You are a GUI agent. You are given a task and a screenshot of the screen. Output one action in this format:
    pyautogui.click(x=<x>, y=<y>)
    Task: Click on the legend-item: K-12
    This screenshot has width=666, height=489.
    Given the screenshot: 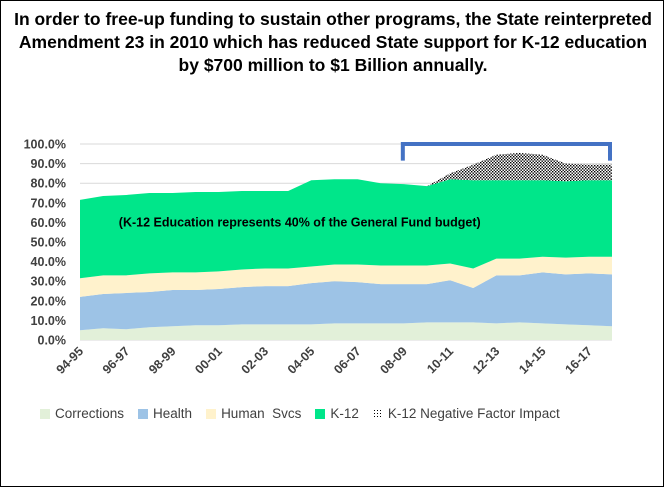 What is the action you would take?
    pyautogui.click(x=337, y=413)
    